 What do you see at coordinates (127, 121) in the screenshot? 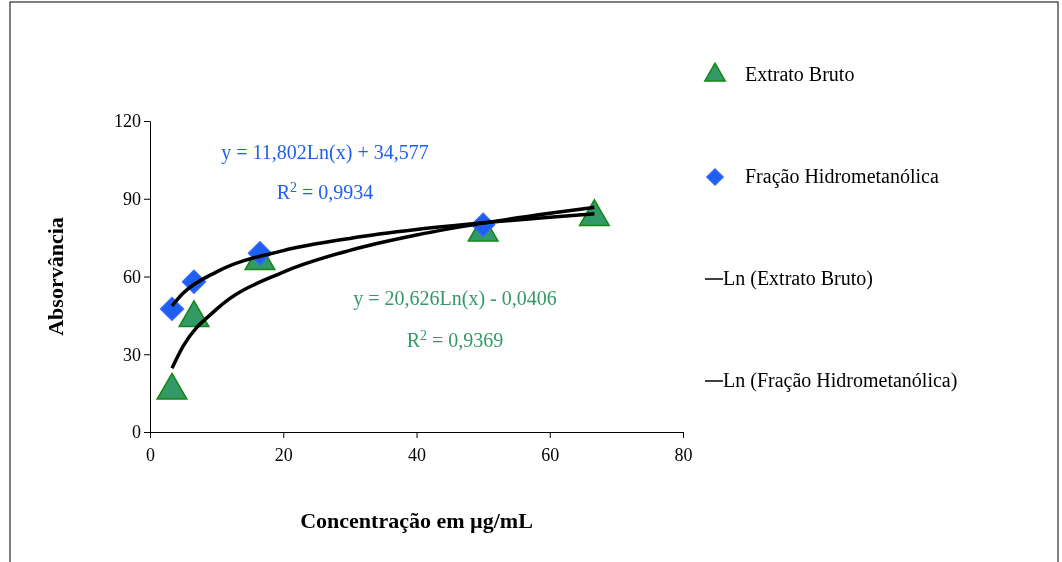
I see `y-tick-label: 120` at bounding box center [127, 121].